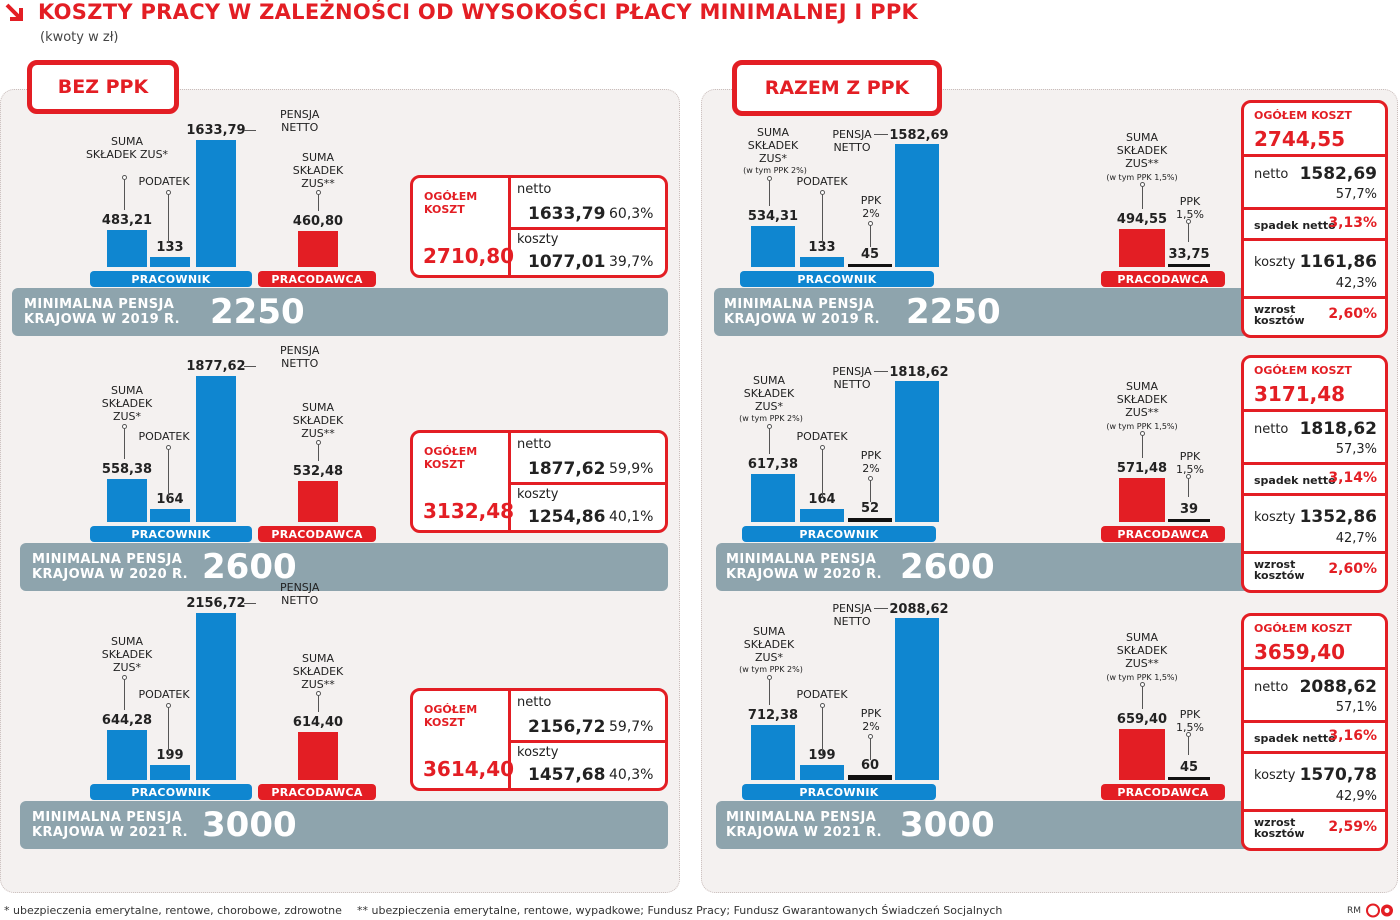 The image size is (1400, 920). I want to click on summary-netto-pct-2: 59,7%, so click(631, 727).